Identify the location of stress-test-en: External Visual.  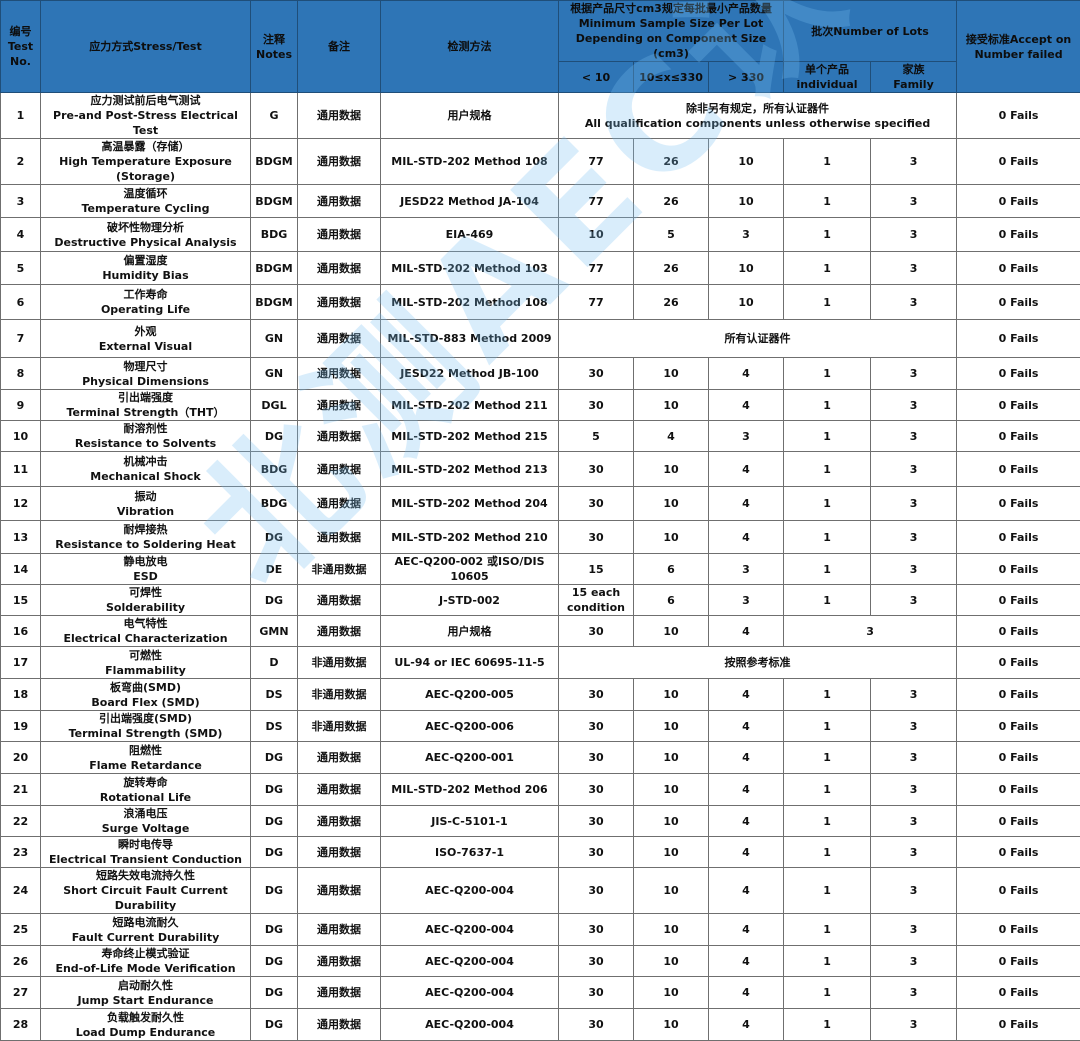
(145, 346).